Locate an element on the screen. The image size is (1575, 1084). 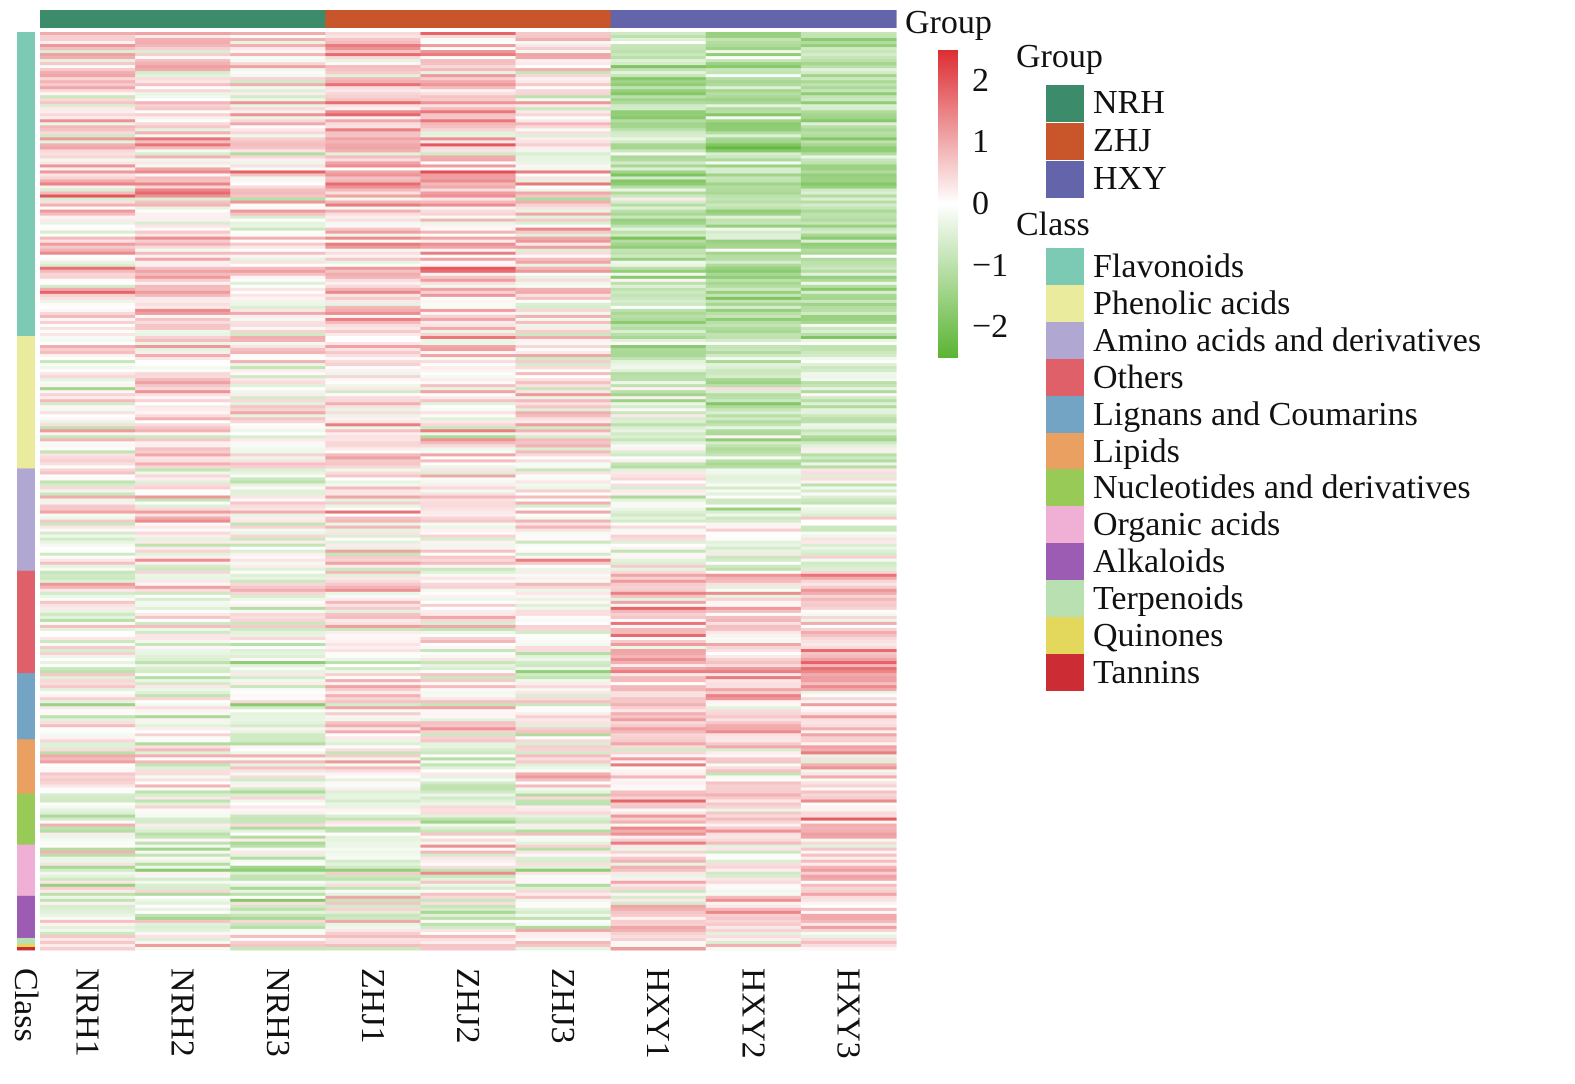
class-bar-amino-acids-and-derivatives is located at coordinates (26, 520).